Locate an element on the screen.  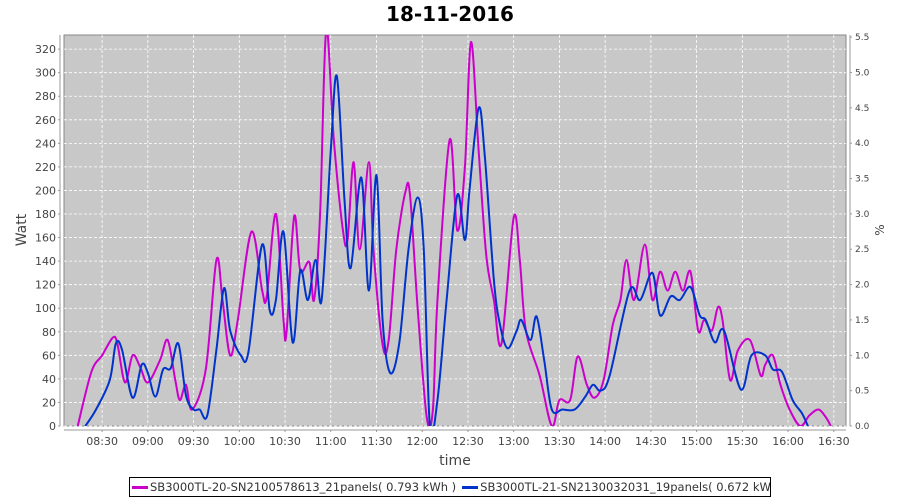
y-tick-label: 140 is located at coordinates (45, 261).